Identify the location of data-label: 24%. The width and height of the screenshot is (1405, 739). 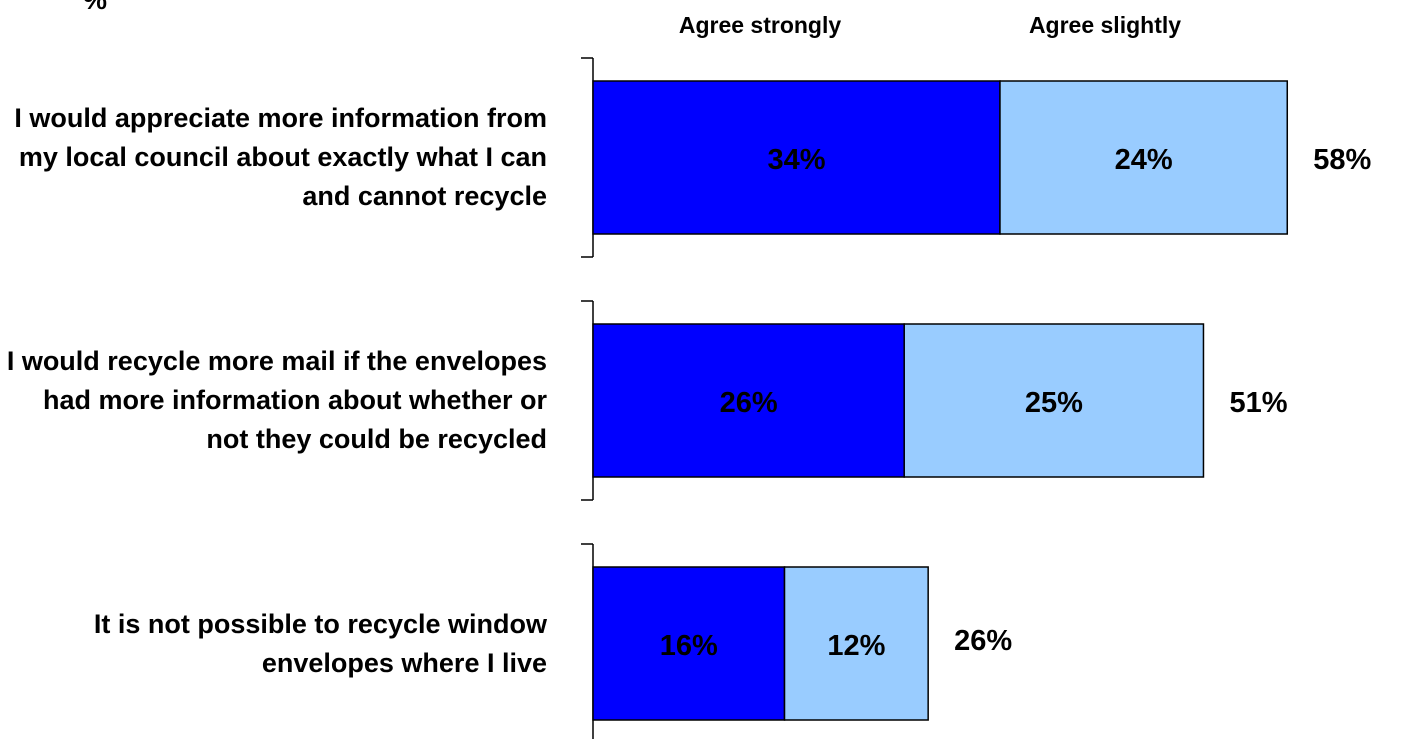
(1144, 160).